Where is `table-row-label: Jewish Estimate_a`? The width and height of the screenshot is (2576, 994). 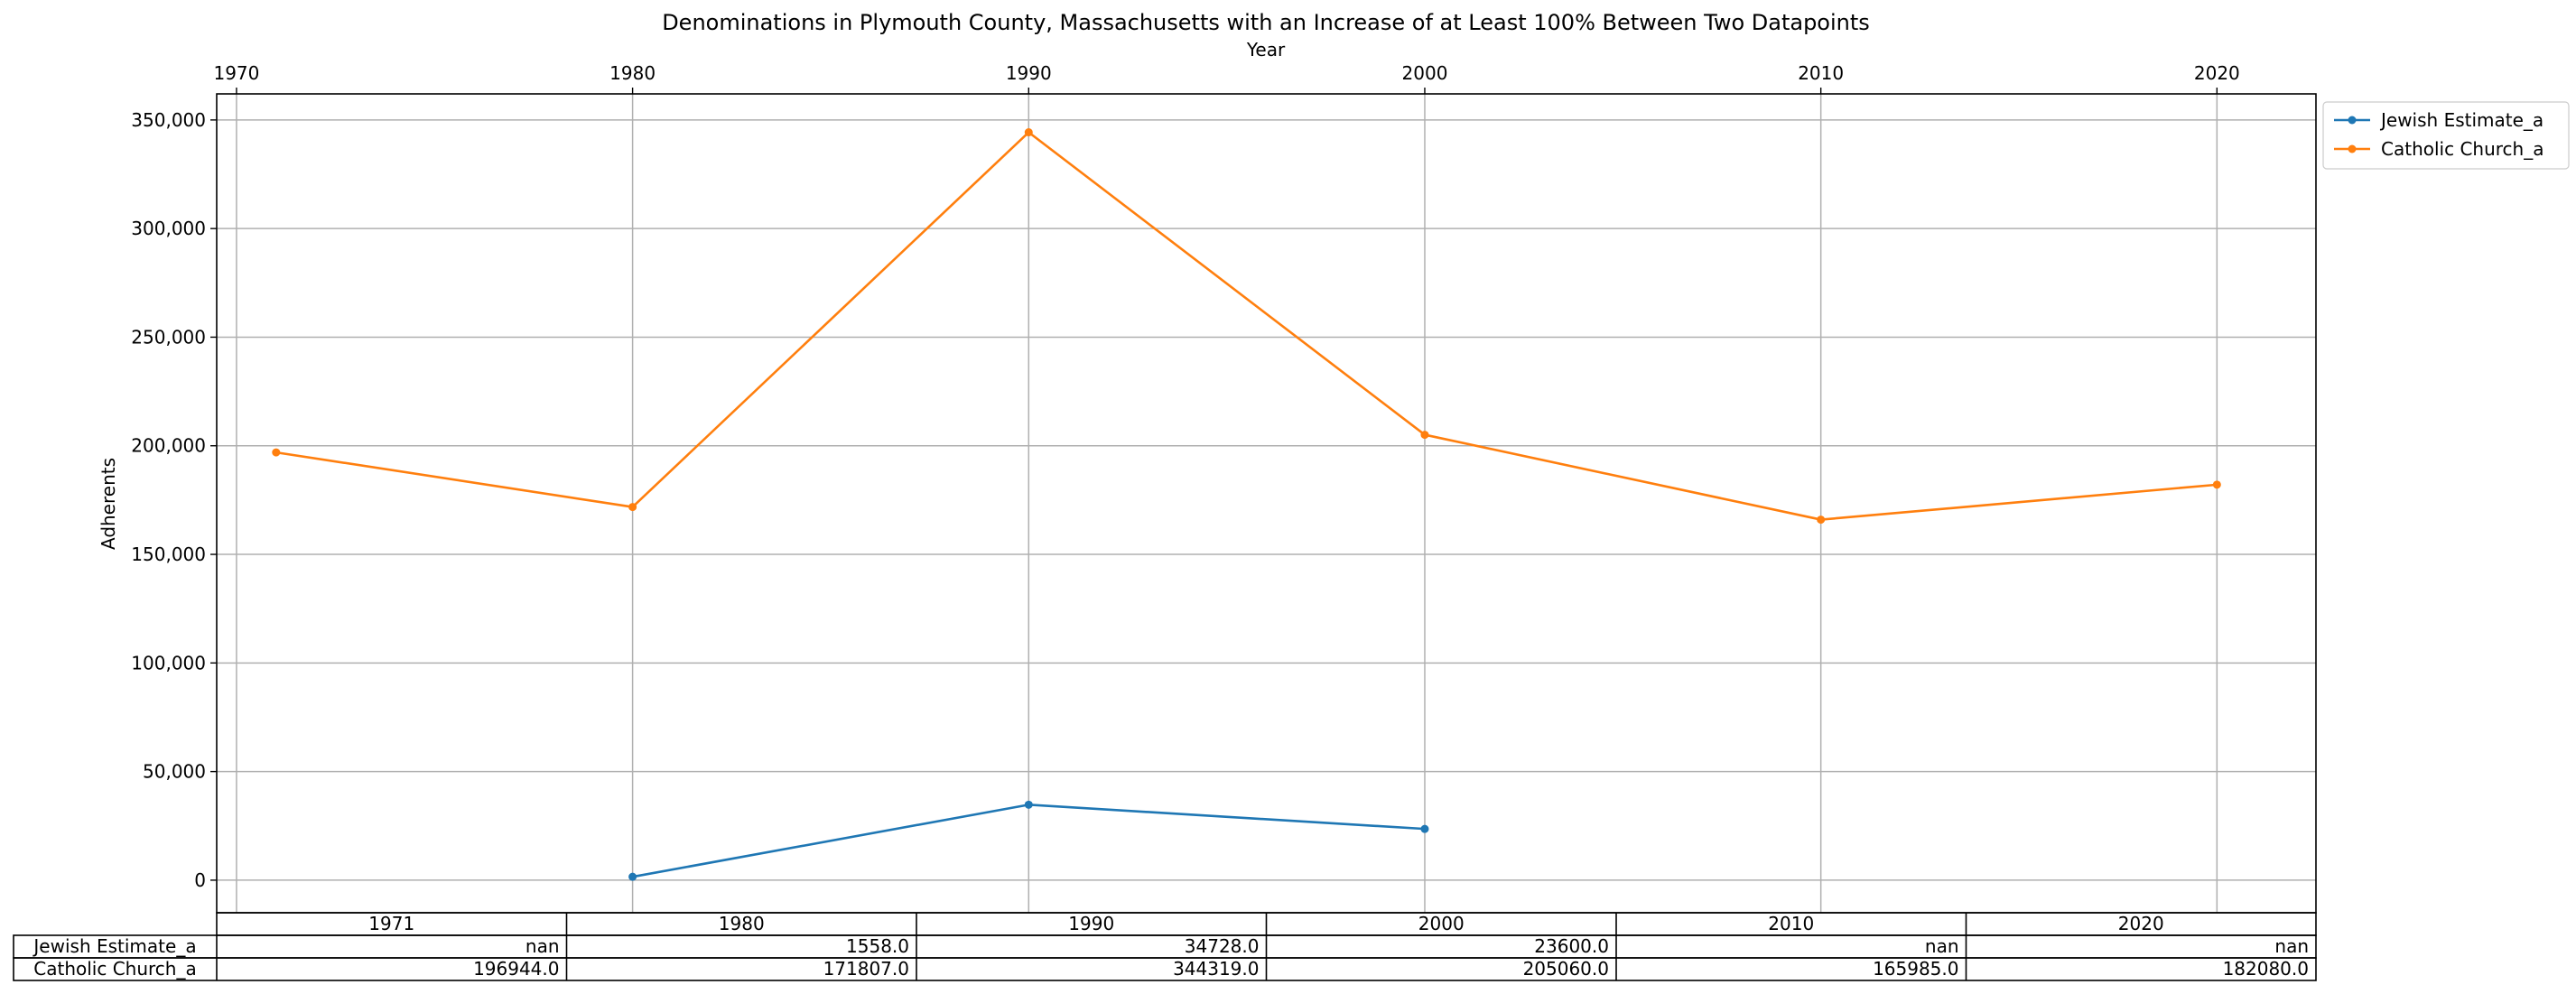 table-row-label: Jewish Estimate_a is located at coordinates (114, 946).